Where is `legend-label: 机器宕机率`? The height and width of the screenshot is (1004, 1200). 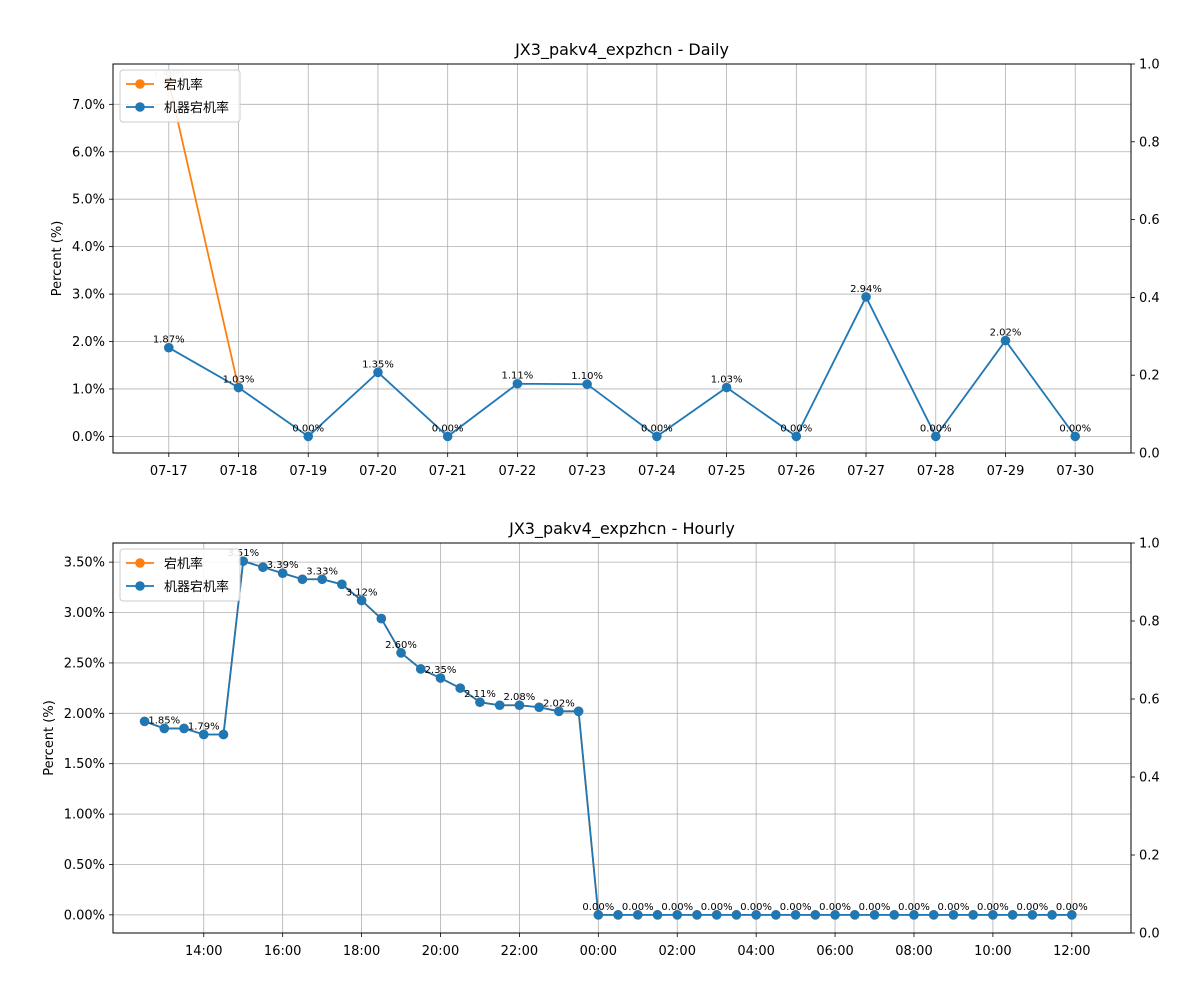 legend-label: 机器宕机率 is located at coordinates (196, 587).